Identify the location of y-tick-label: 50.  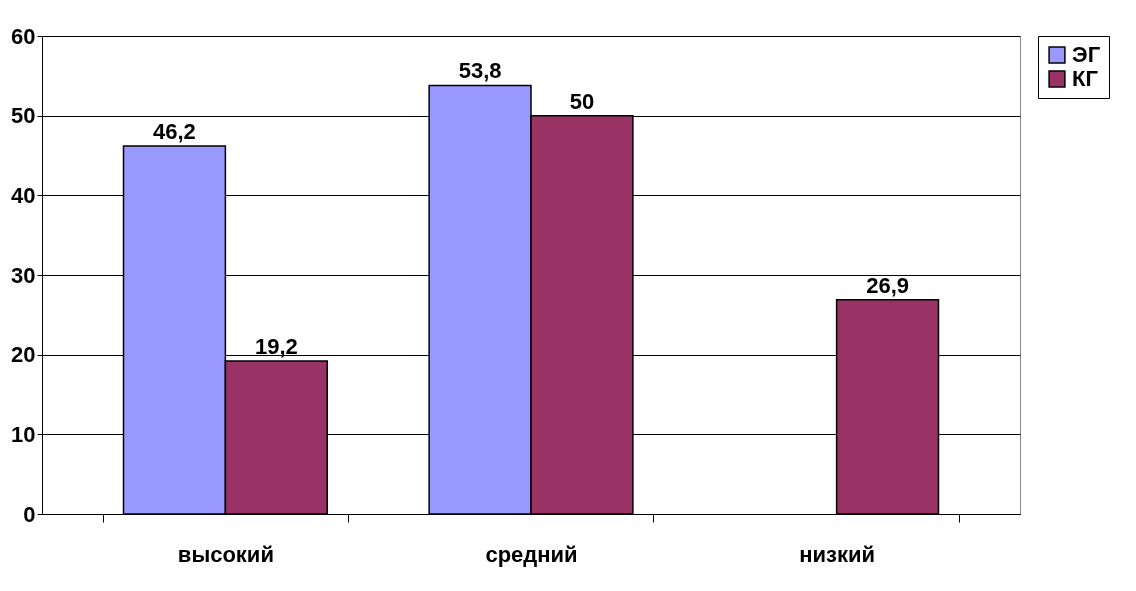
(23, 116).